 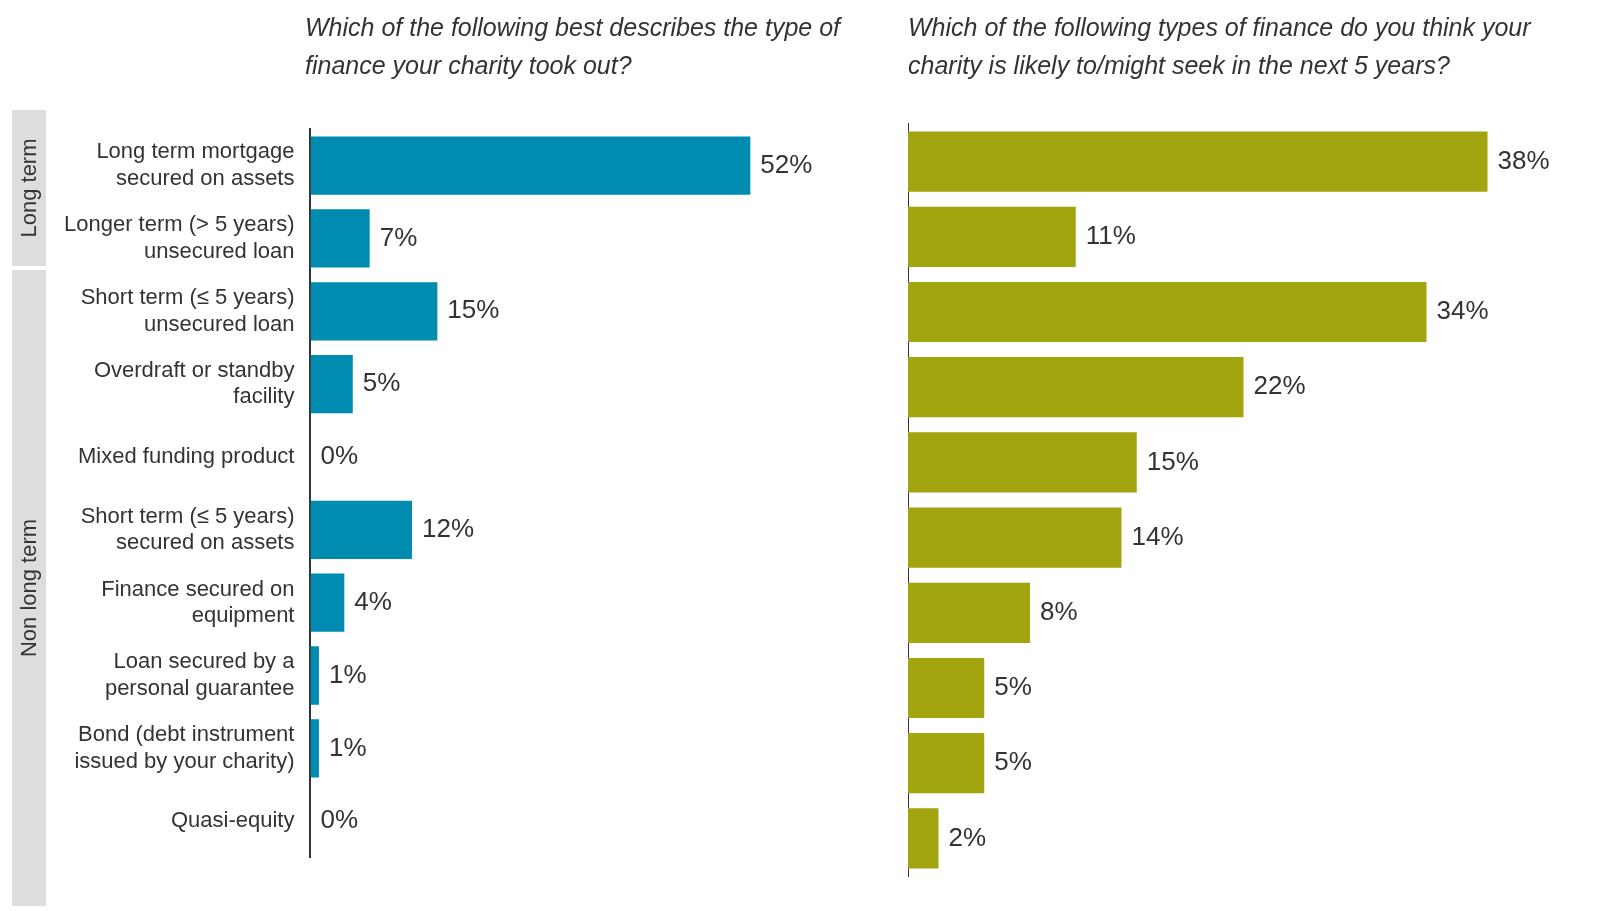 I want to click on chart-title: Which of the following best describes the type of finance your charity took out?, so click(x=573, y=46).